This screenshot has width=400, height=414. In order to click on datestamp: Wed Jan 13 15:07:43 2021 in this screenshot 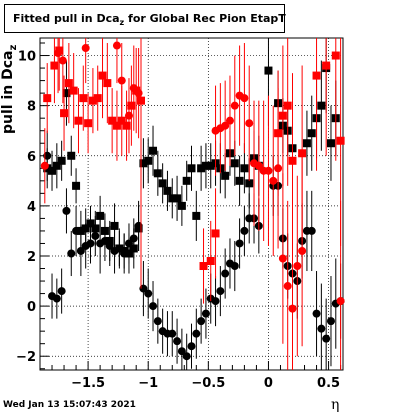, I will do `click(69, 405)`.